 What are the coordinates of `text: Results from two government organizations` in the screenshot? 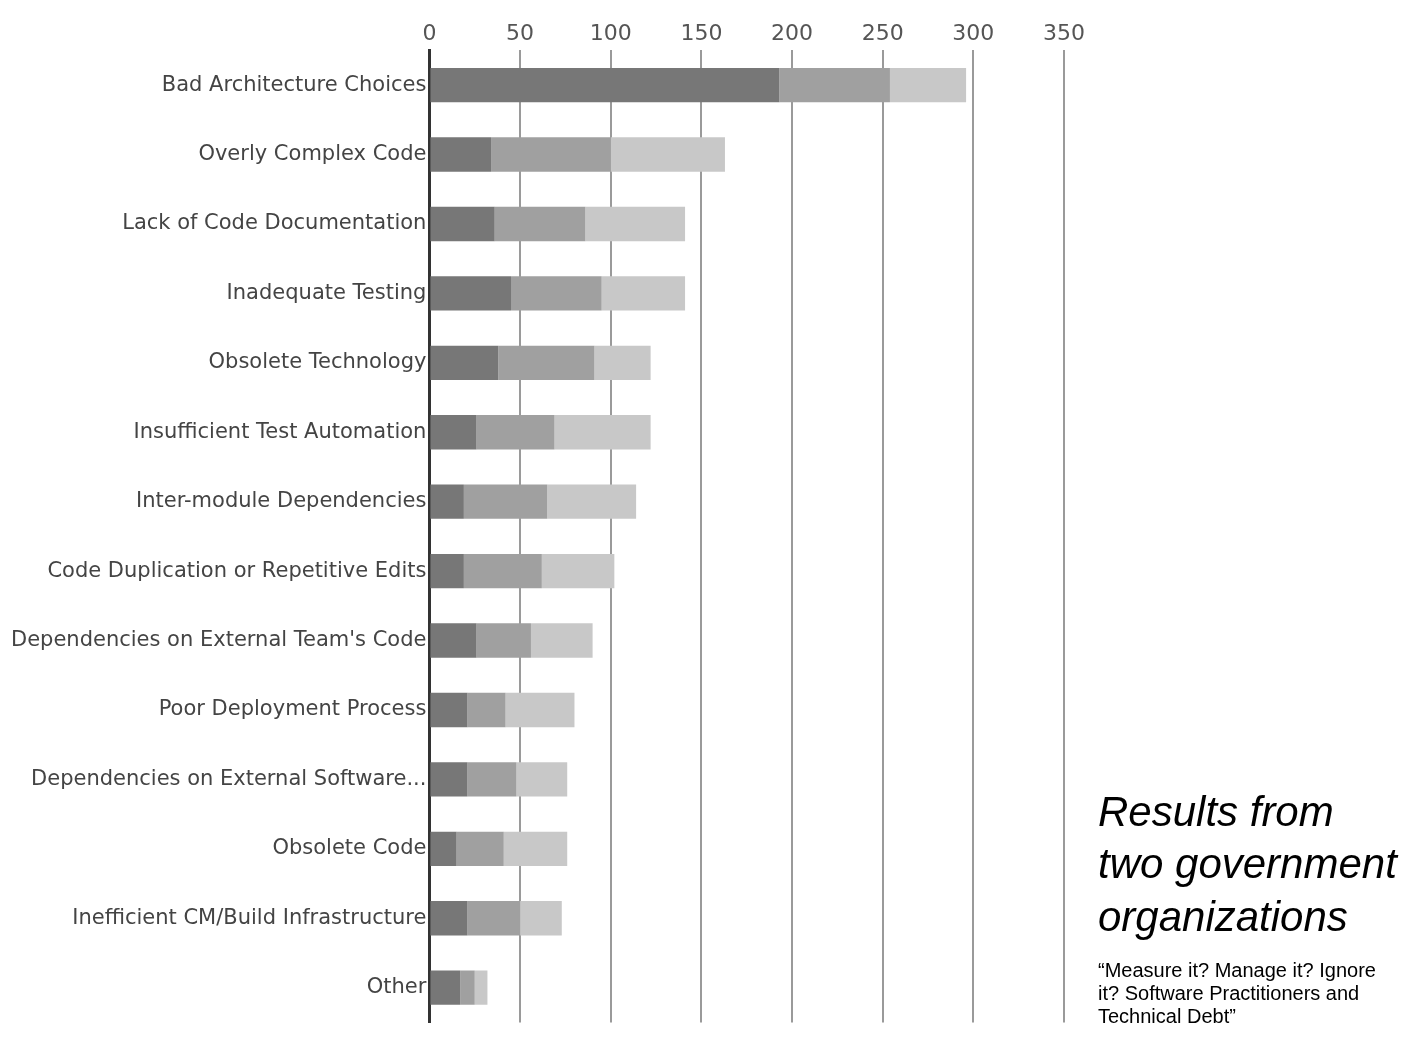 It's located at (1248, 864).